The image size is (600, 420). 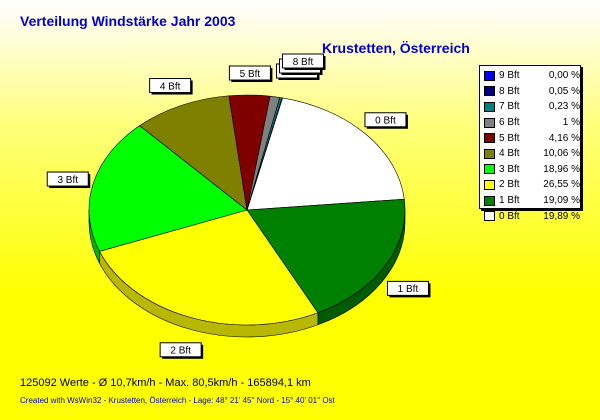 What do you see at coordinates (532, 107) in the screenshot?
I see `legend-item-7-bft: 7 Bft 0,23 %` at bounding box center [532, 107].